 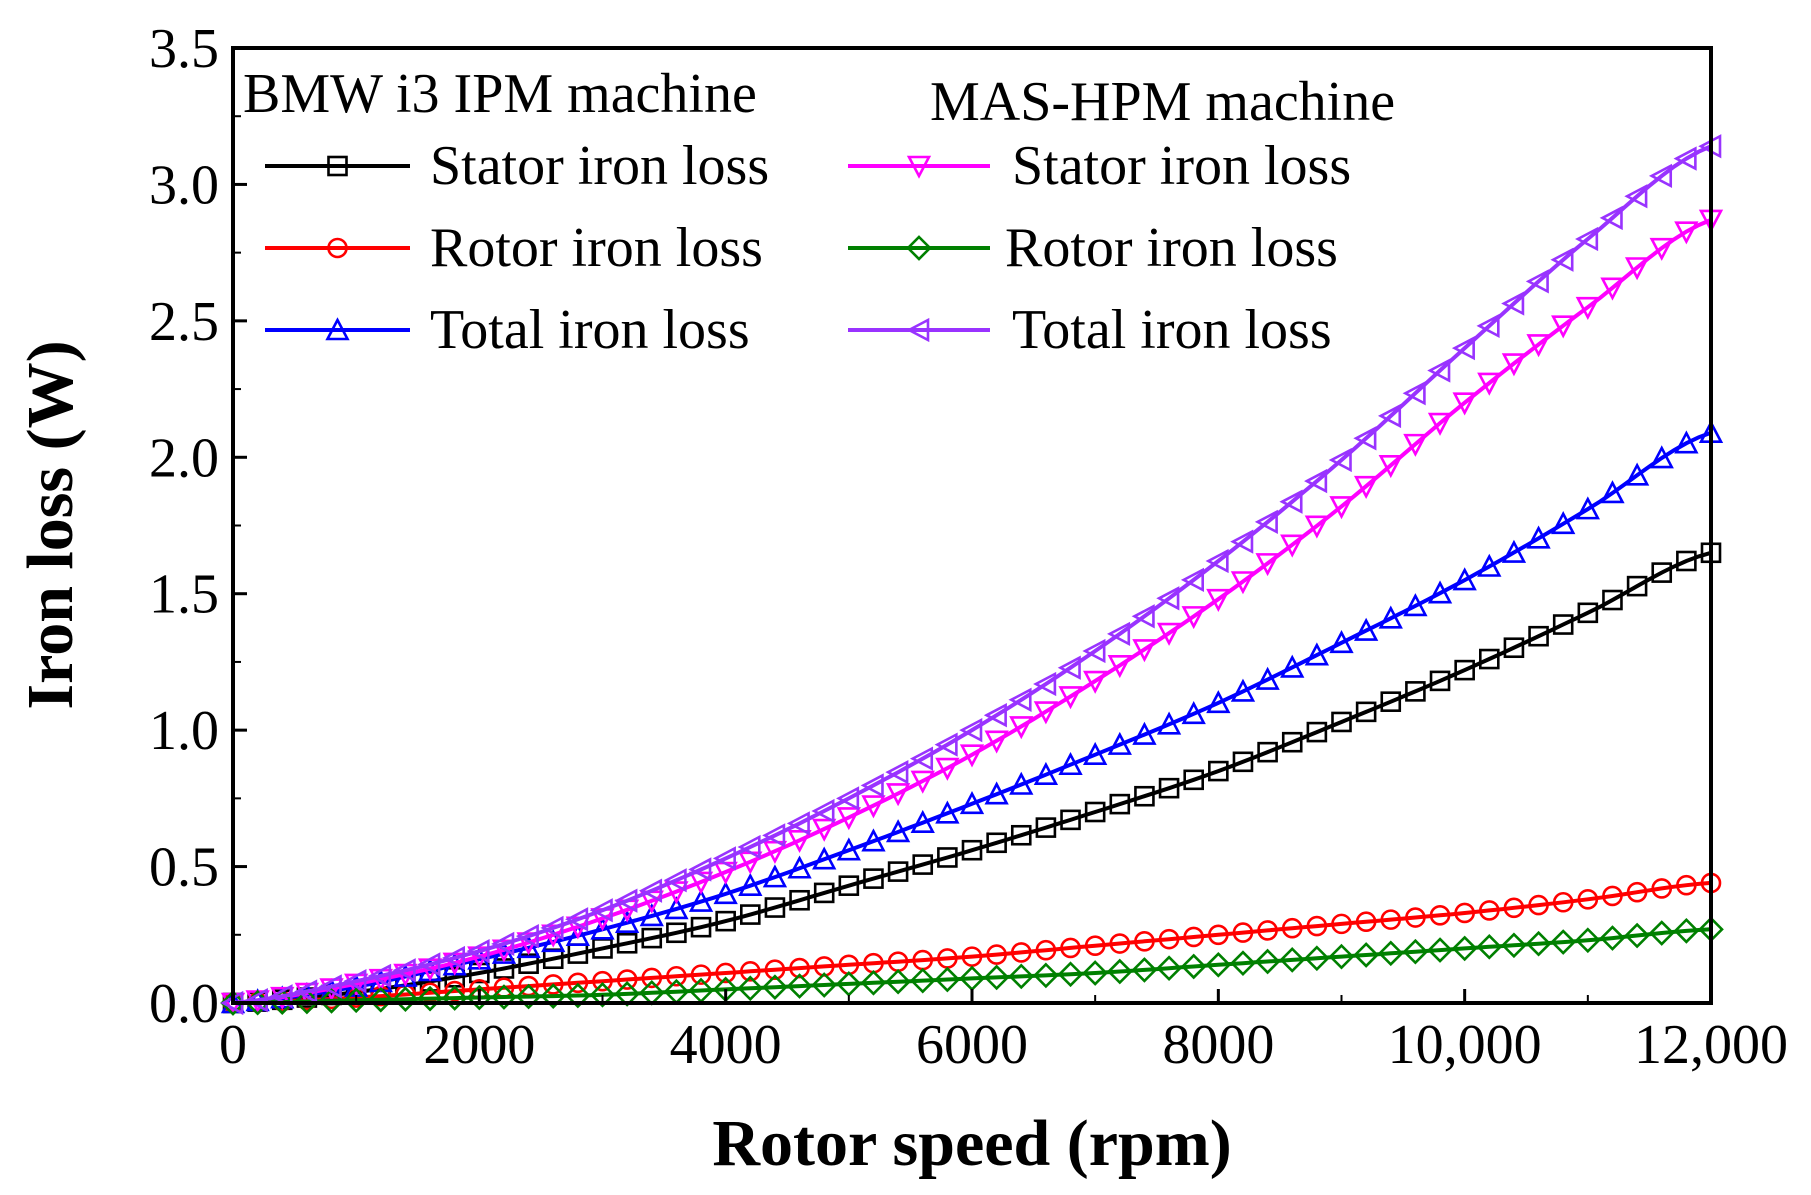 I want to click on x-axis-title: Rotor speed (rpm), so click(x=971, y=1143).